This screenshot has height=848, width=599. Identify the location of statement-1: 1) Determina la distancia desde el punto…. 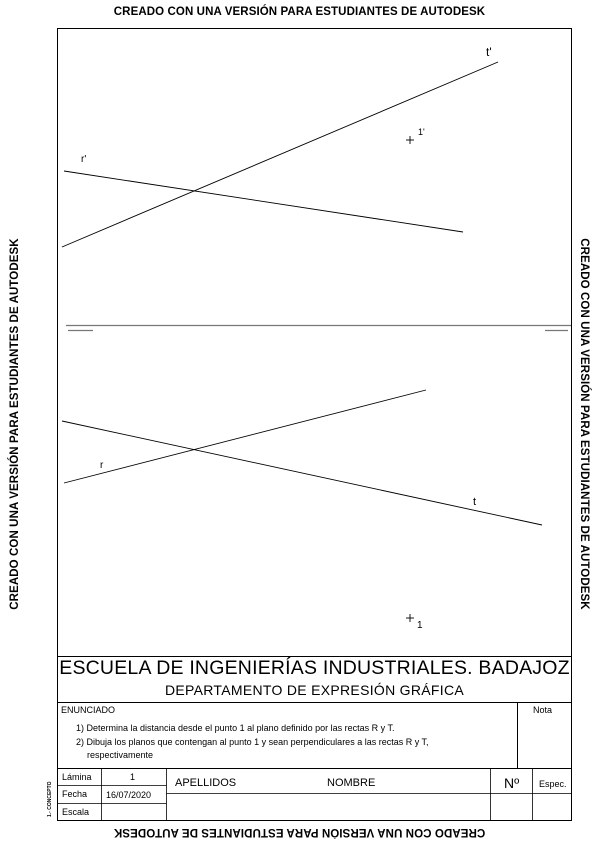
(235, 728).